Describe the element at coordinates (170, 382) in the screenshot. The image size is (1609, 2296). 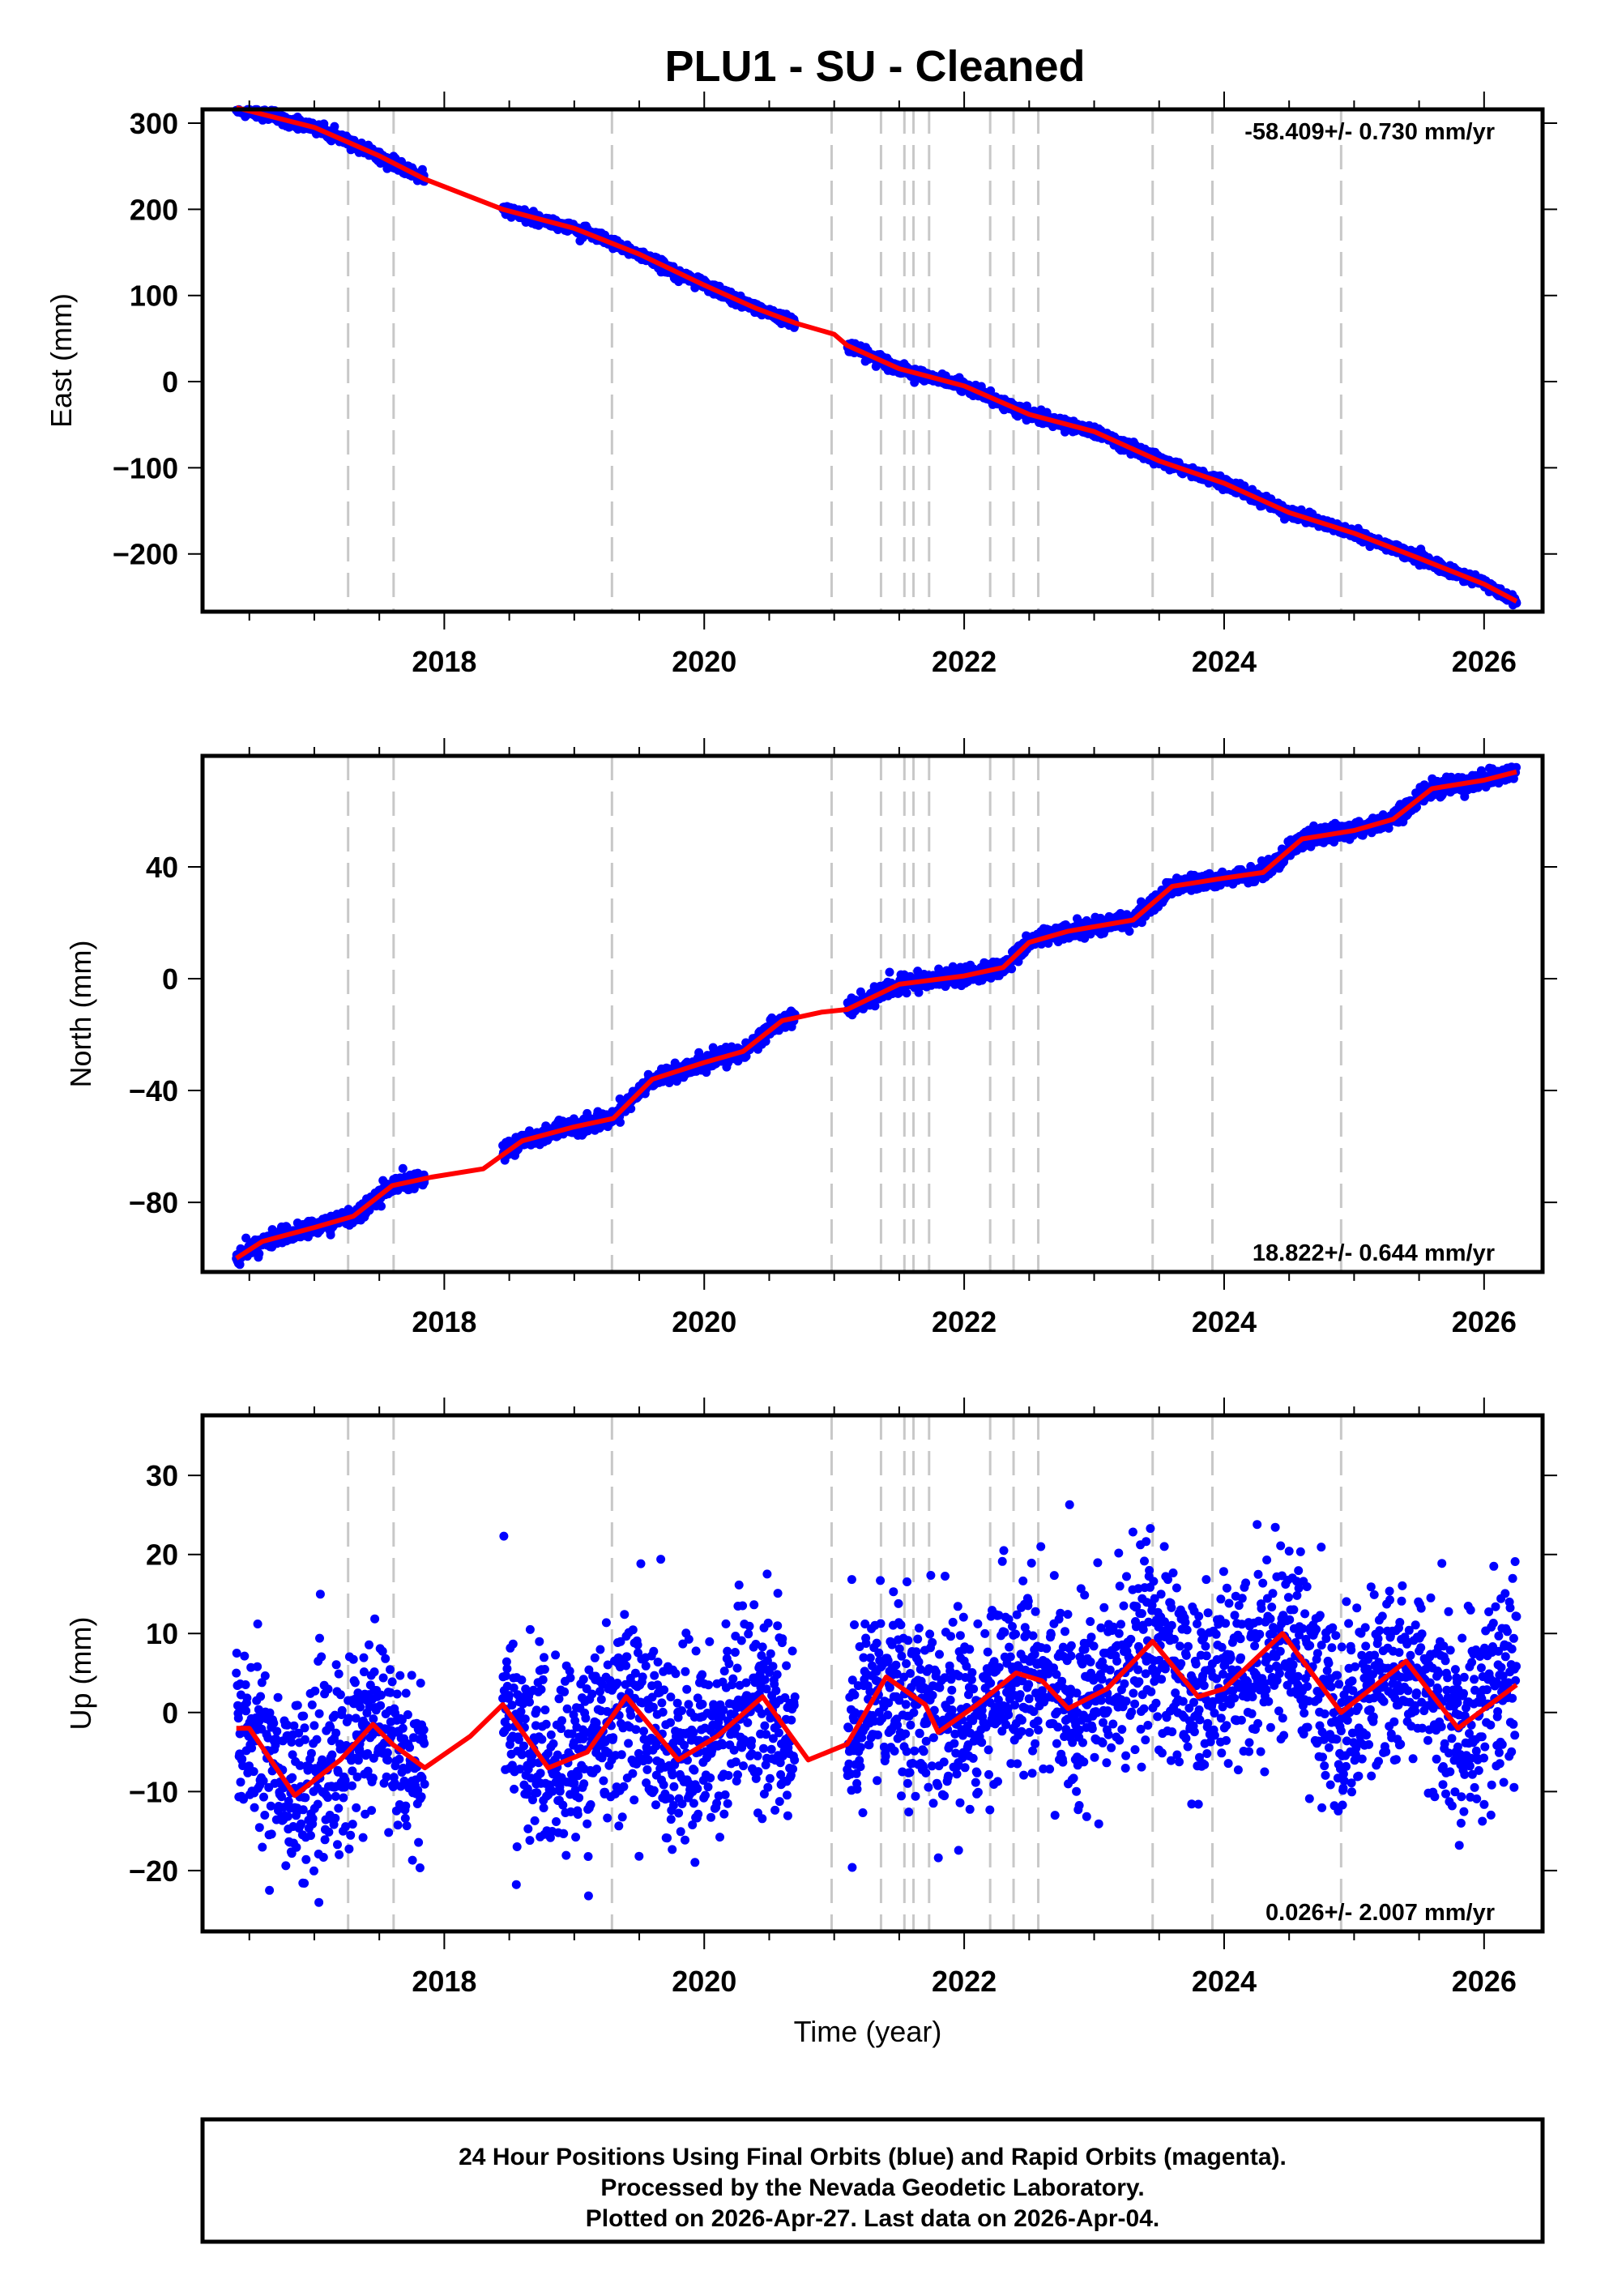
I see `y-tick-label: 0` at that location.